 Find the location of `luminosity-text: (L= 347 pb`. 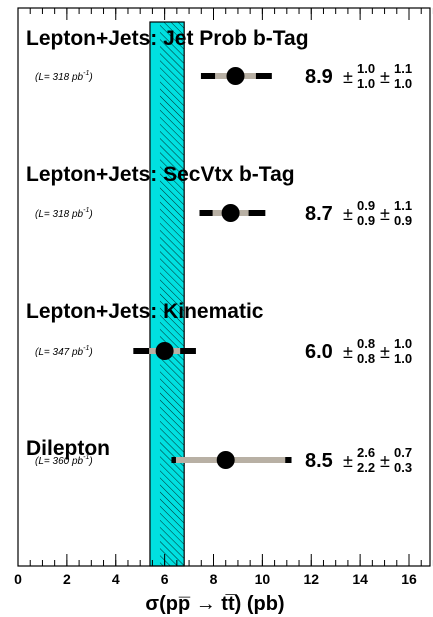

luminosity-text: (L= 347 pb is located at coordinates (59, 352).